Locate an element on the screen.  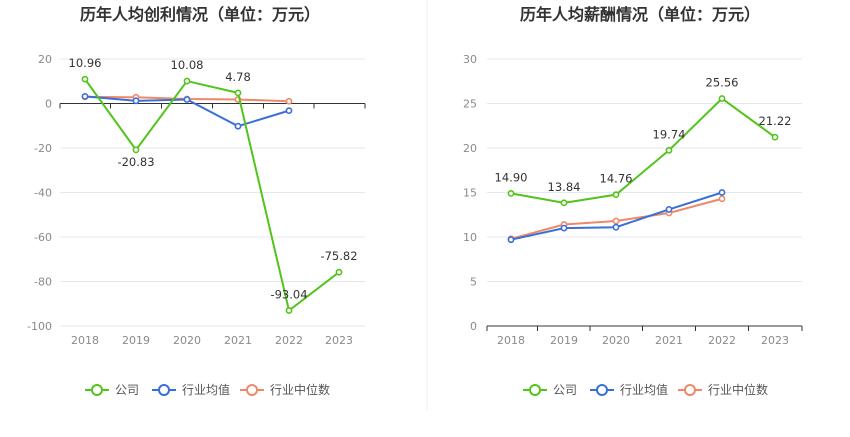
y-tick-label: -80 is located at coordinates (43, 282).